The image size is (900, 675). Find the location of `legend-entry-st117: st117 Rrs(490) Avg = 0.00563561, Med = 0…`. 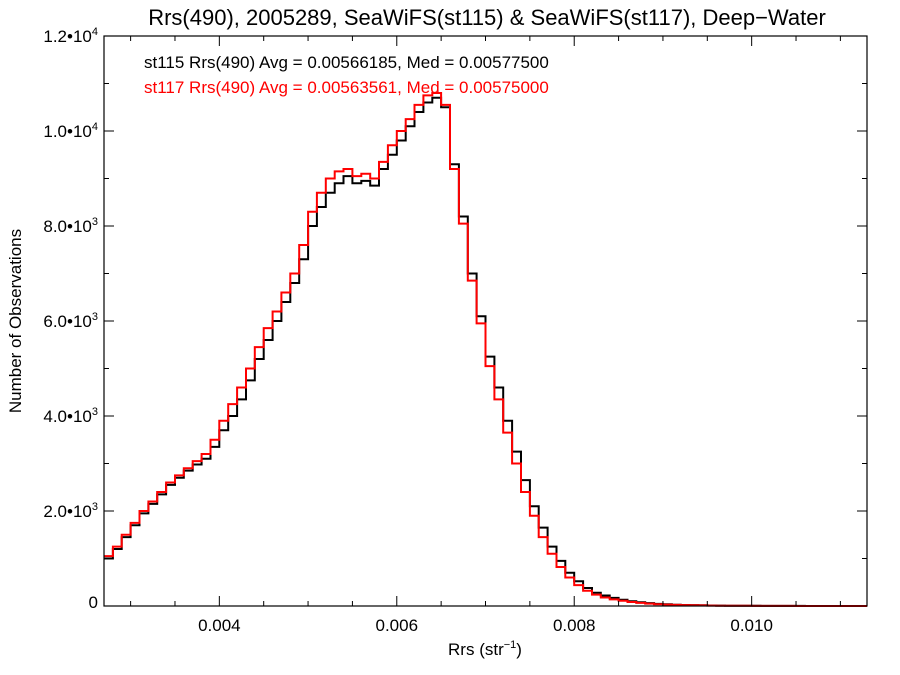

legend-entry-st117: st117 Rrs(490) Avg = 0.00563561, Med = 0… is located at coordinates (346, 87).